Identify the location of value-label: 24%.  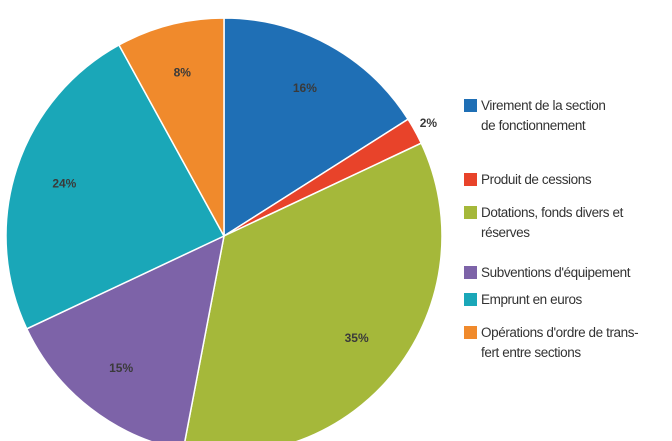
(64, 183).